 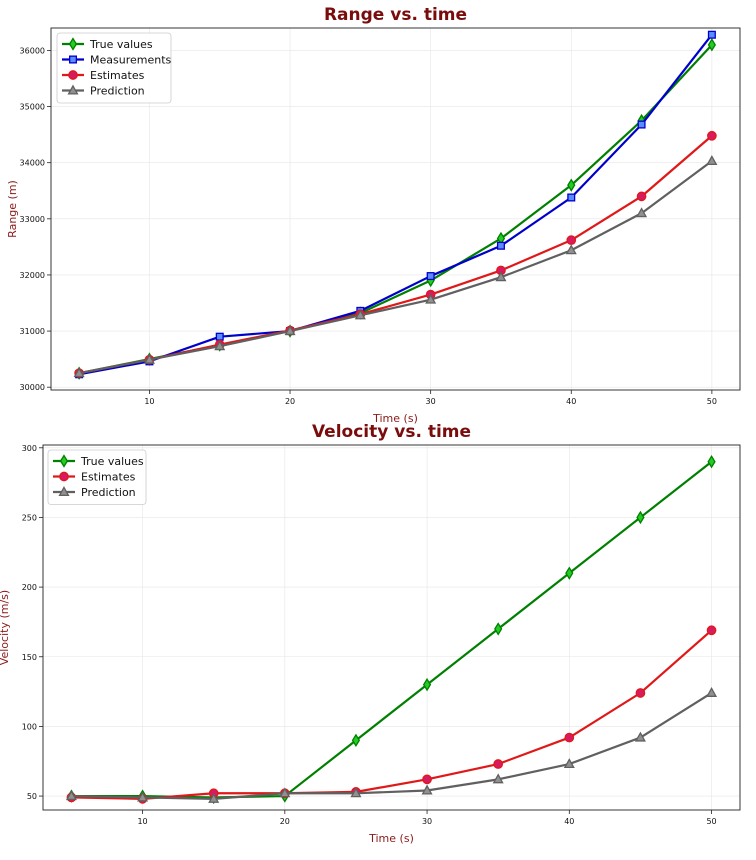 I want to click on velocity-vs-time-xtick-label: 50, so click(x=711, y=821).